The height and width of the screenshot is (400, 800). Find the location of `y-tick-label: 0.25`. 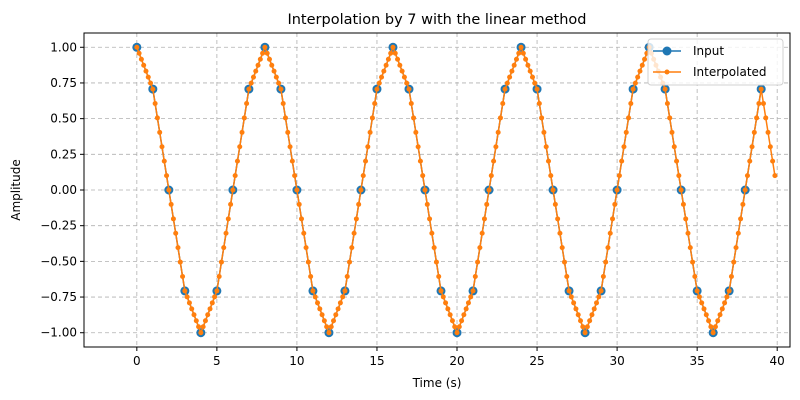

y-tick-label: 0.25 is located at coordinates (63, 154).